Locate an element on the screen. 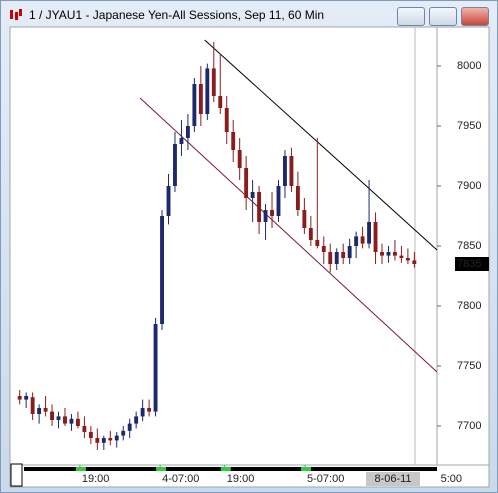 The image size is (498, 493). y-tick-label: 7950 is located at coordinates (469, 126).